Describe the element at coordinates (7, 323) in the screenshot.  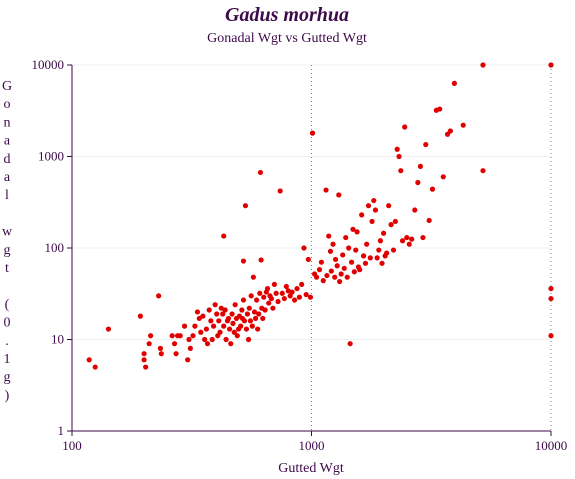
I see `y-axis-label-char: 0` at that location.